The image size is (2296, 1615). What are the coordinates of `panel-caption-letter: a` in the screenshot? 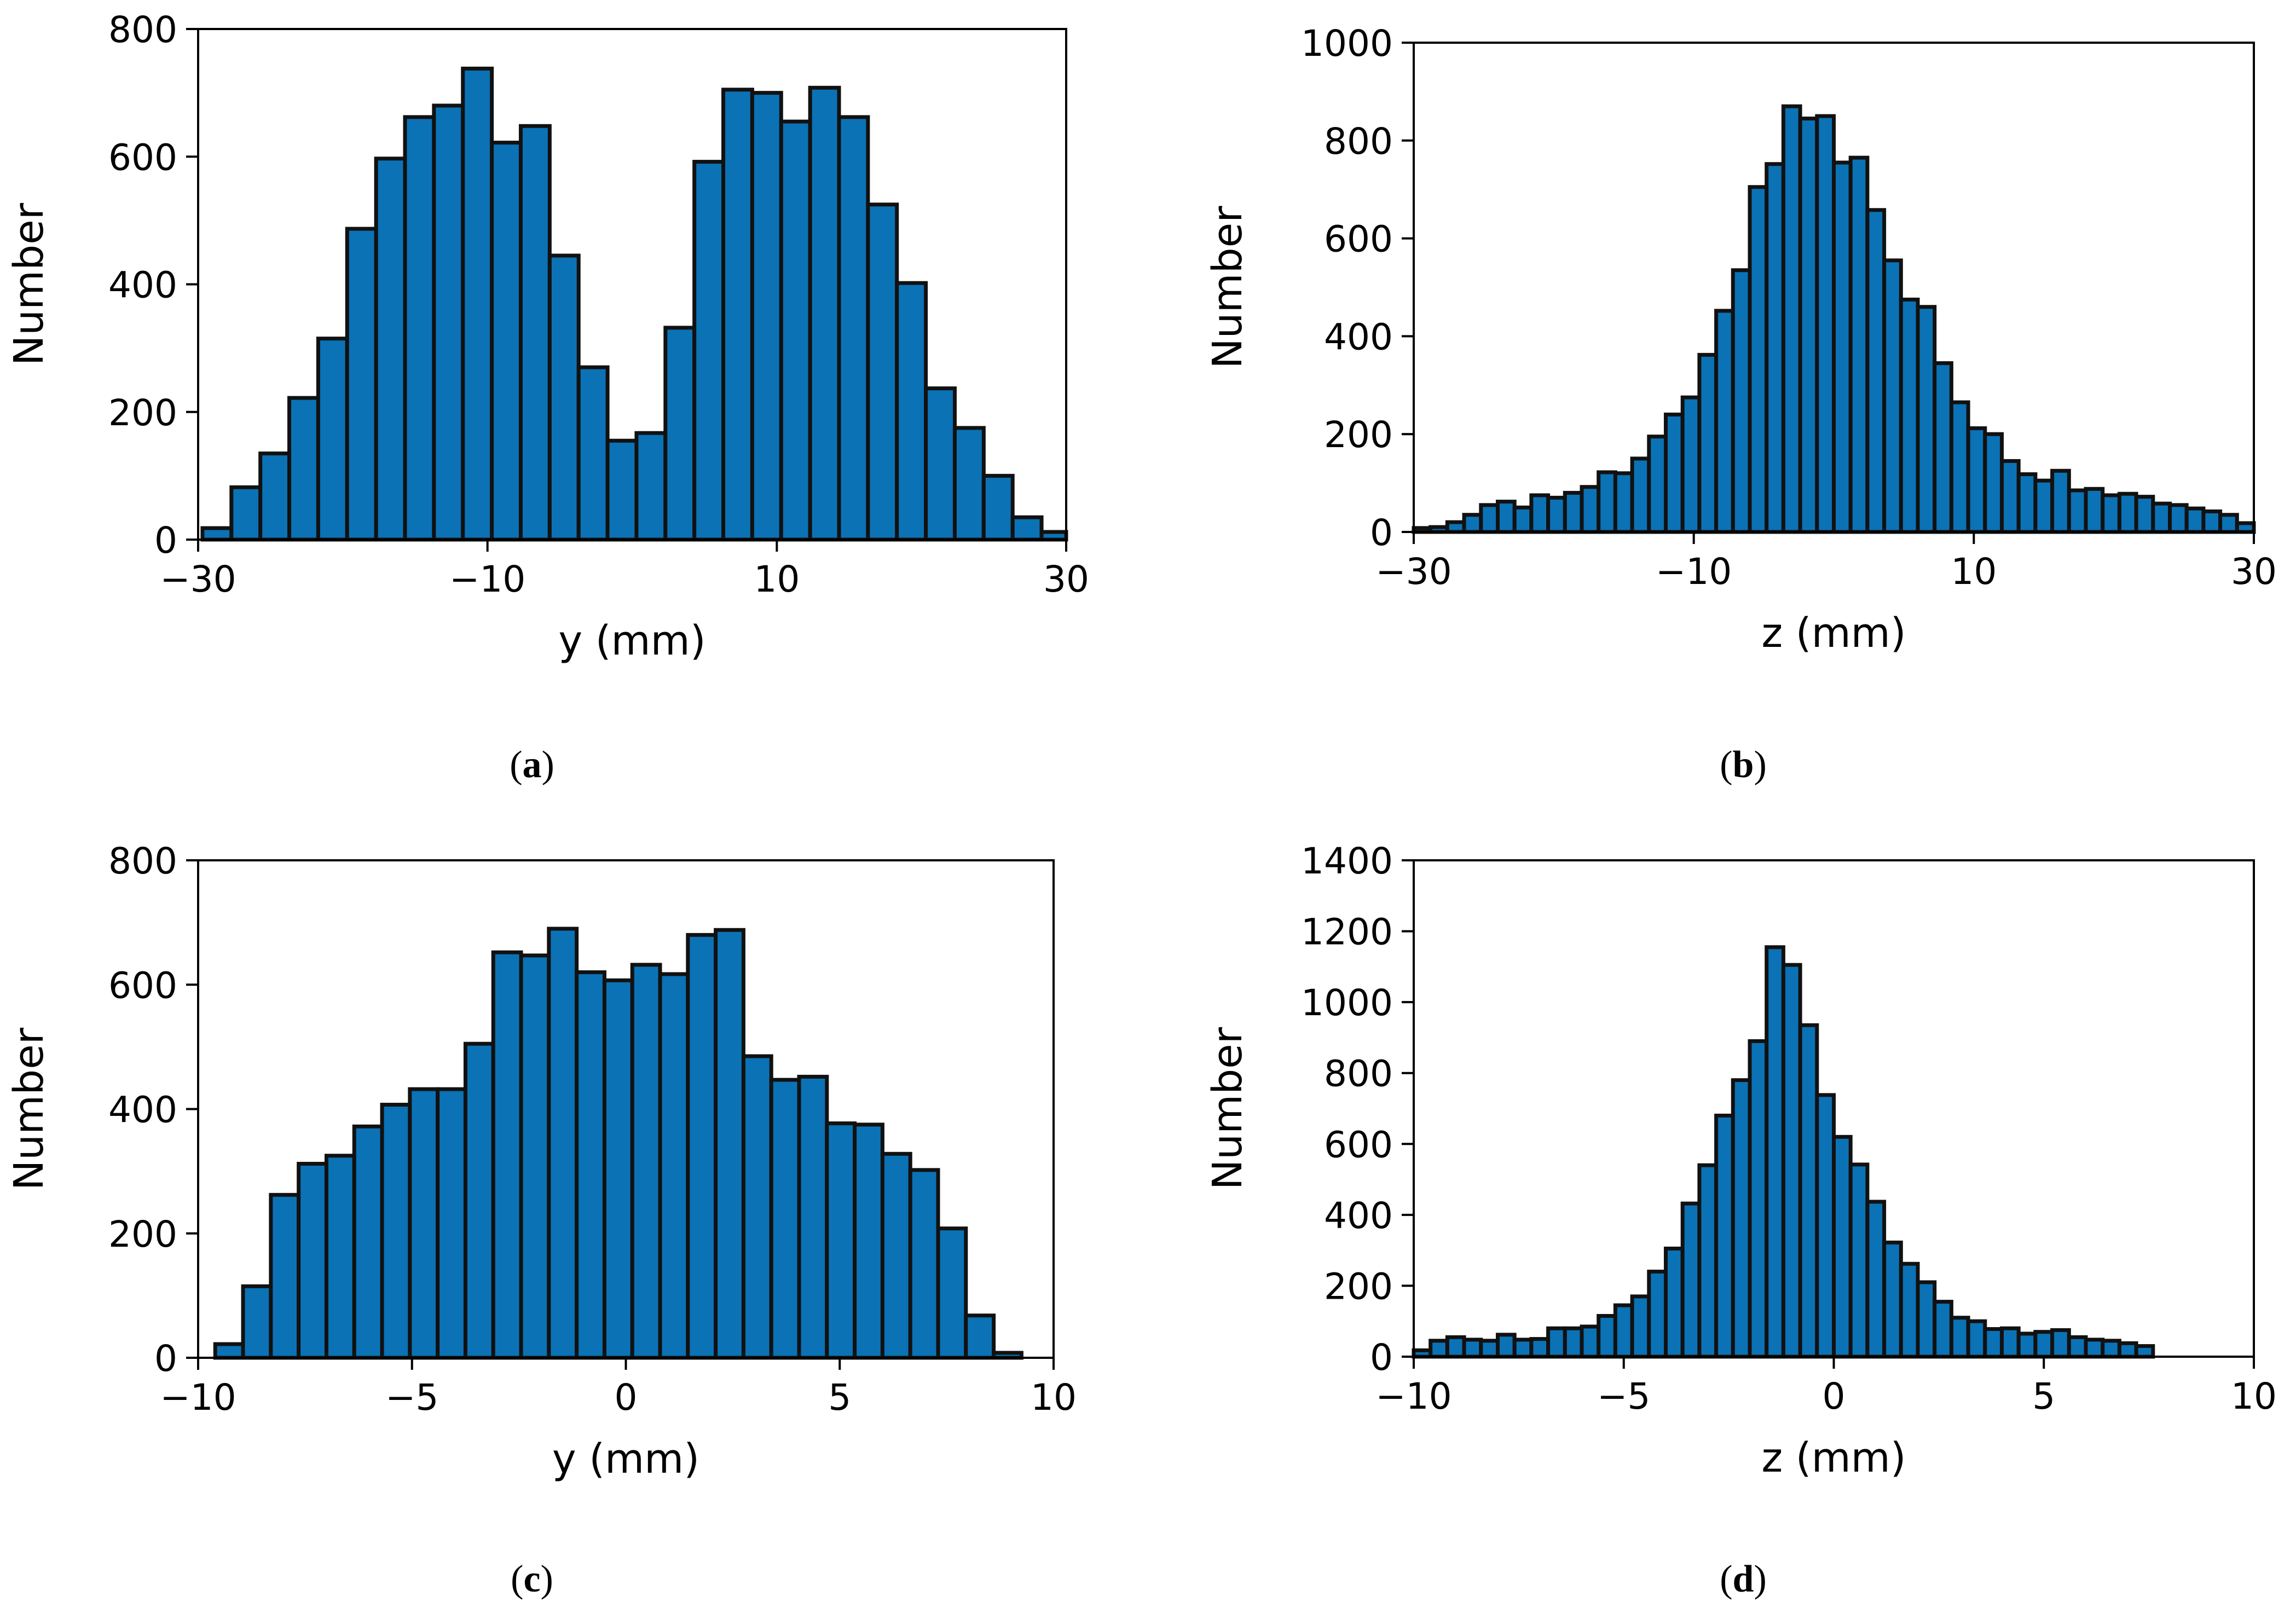 It's located at (532, 765).